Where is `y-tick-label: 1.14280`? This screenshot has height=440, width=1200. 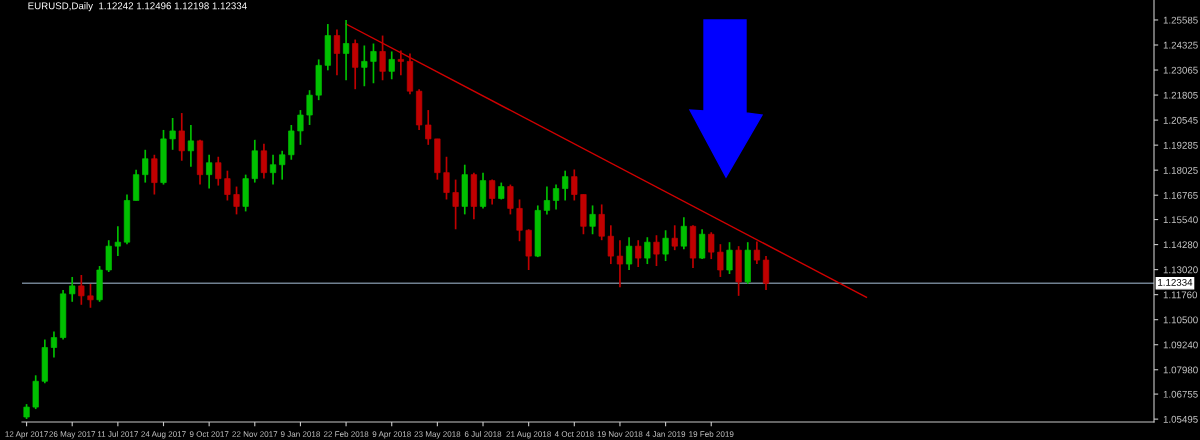 y-tick-label: 1.14280 is located at coordinates (1180, 245).